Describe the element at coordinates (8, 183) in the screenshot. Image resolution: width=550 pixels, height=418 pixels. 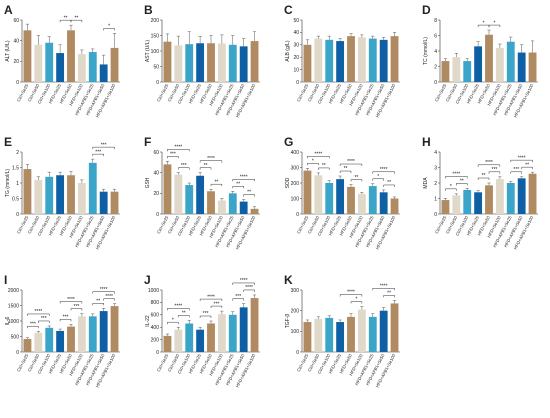
I see `y-axis-label: TG (mmol/L)` at that location.